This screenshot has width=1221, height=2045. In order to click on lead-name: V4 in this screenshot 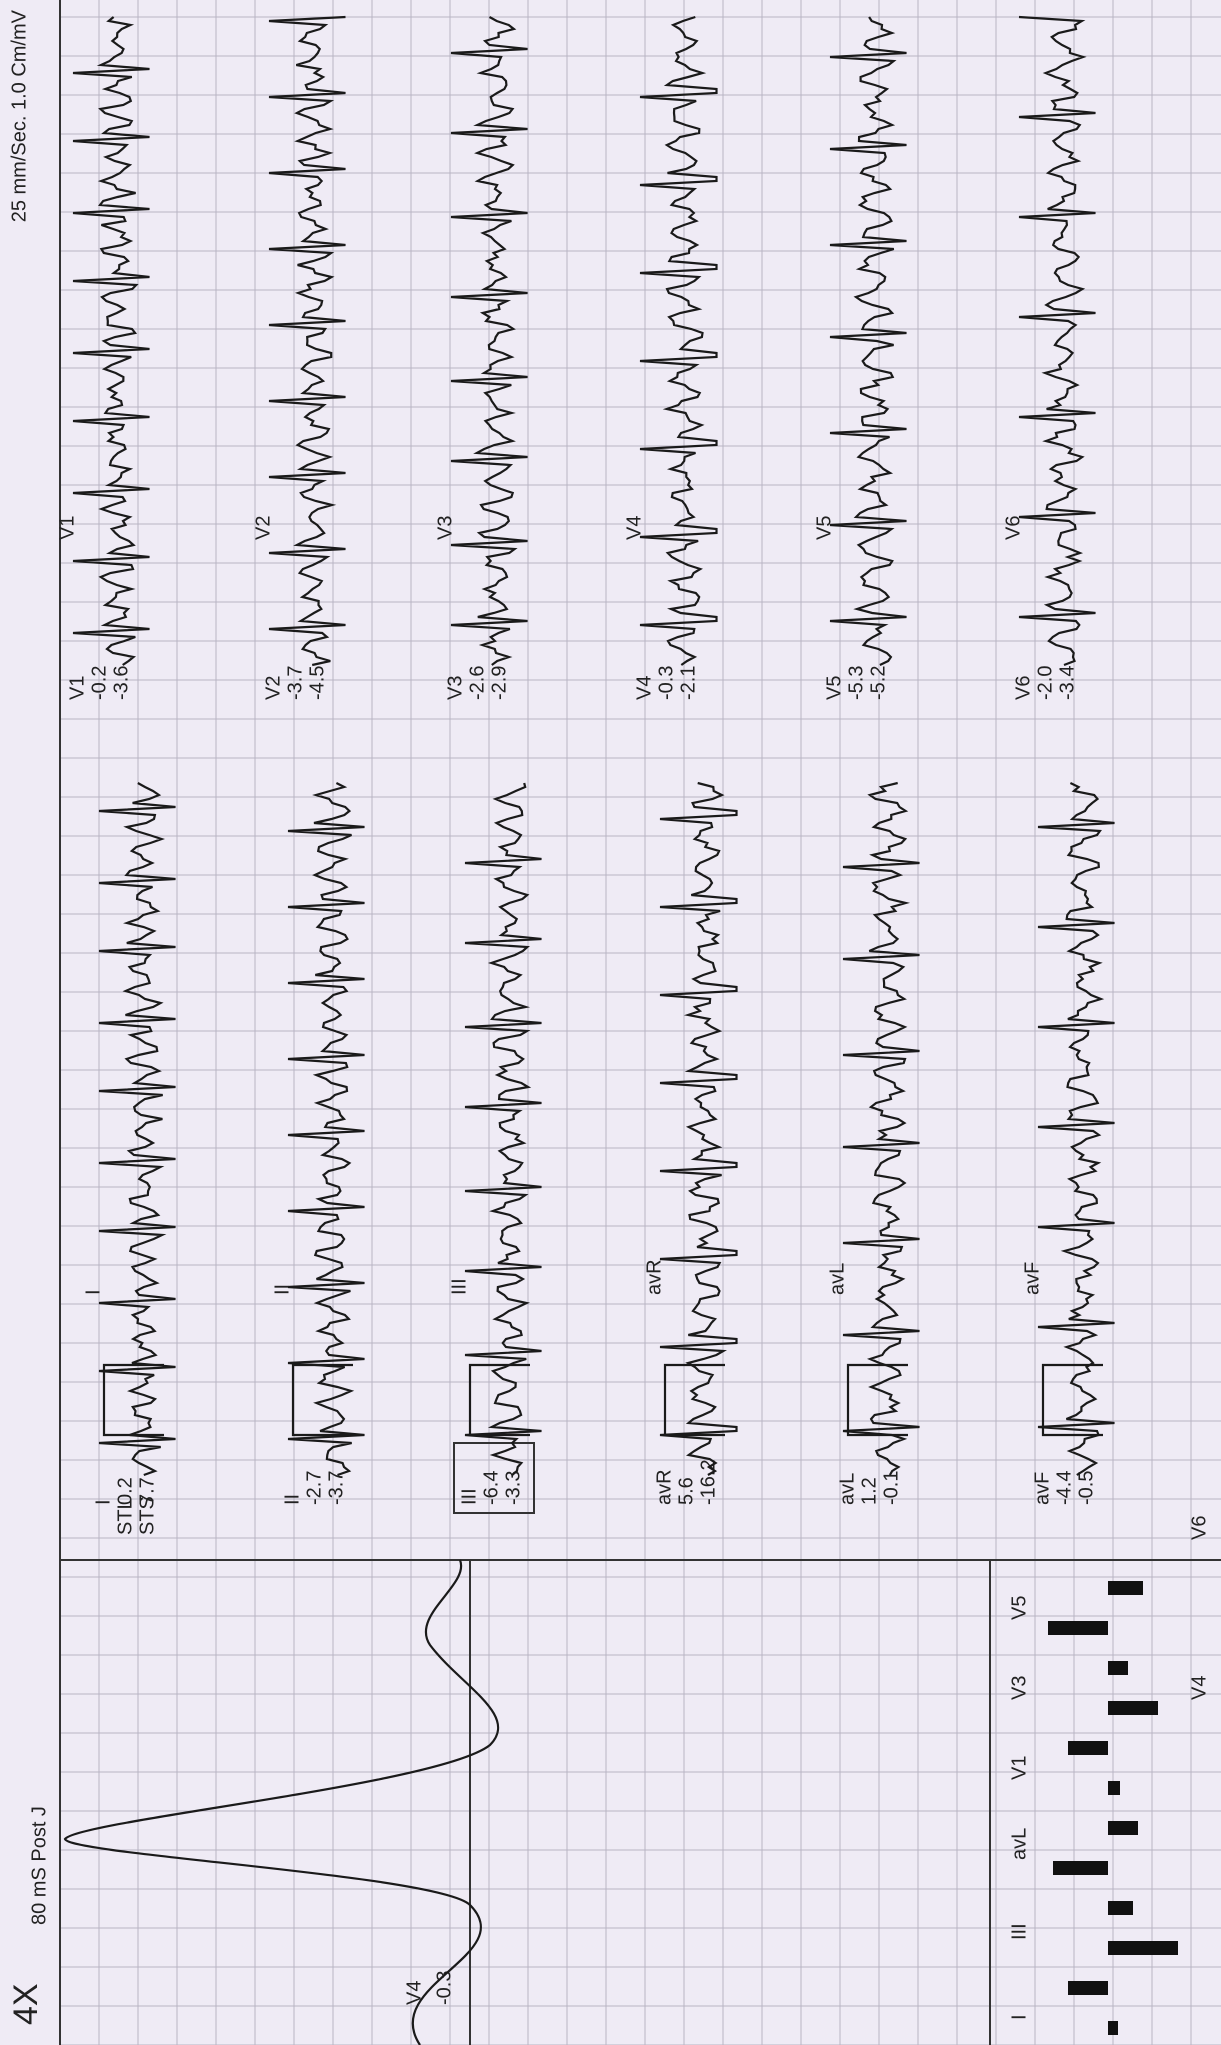, I will do `click(644, 688)`.